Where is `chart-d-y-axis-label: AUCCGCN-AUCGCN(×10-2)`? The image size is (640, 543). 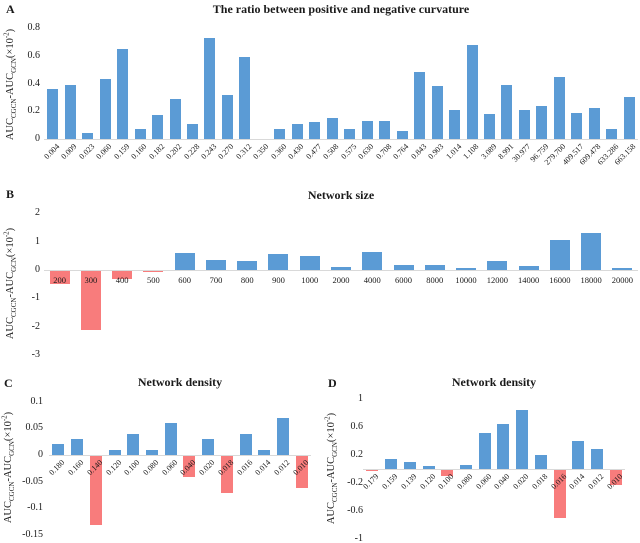 chart-d-y-axis-label: AUCCGCN-AUCGCN(×10-2) is located at coordinates (331, 468).